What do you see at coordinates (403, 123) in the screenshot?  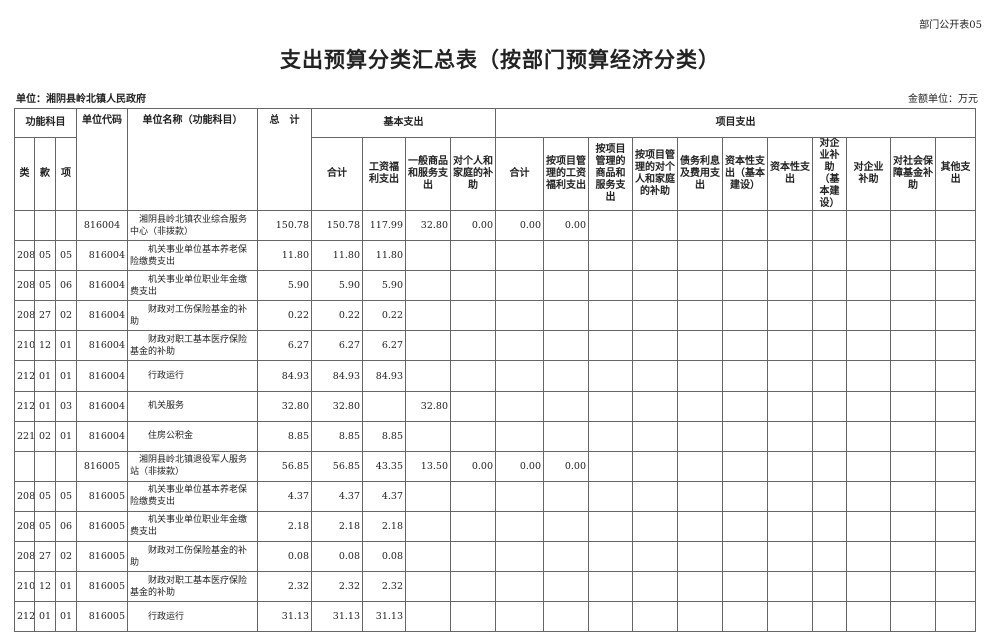 I see `header-basic: 基本支出` at bounding box center [403, 123].